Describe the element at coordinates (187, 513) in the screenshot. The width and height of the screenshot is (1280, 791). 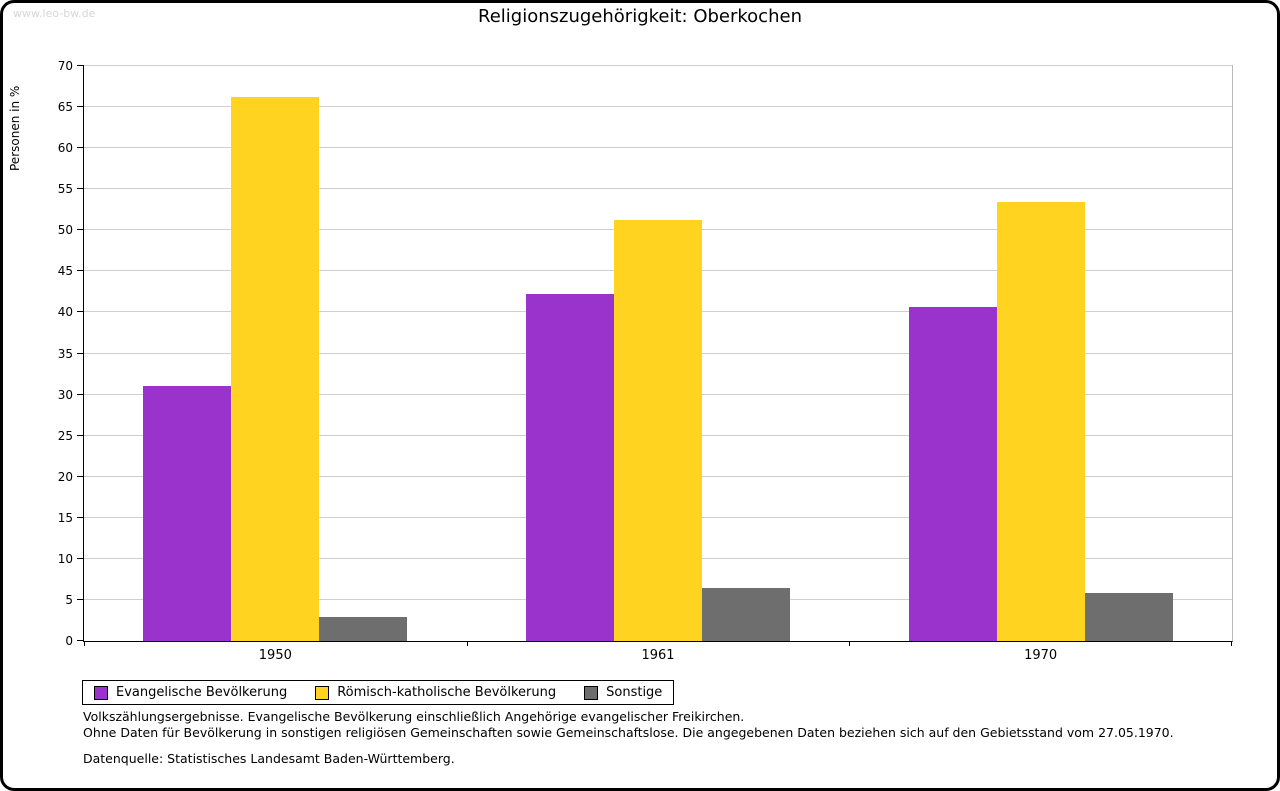
I see `bar-evangelische-bevölkerung-1950` at that location.